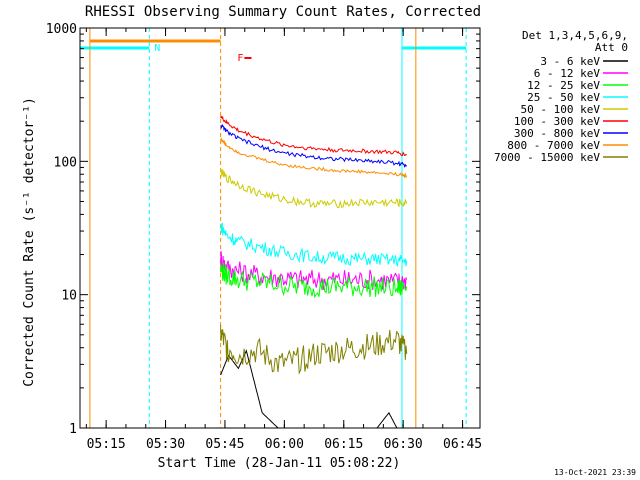 This screenshot has width=640, height=480. I want to click on annotation-n: N, so click(157, 48).